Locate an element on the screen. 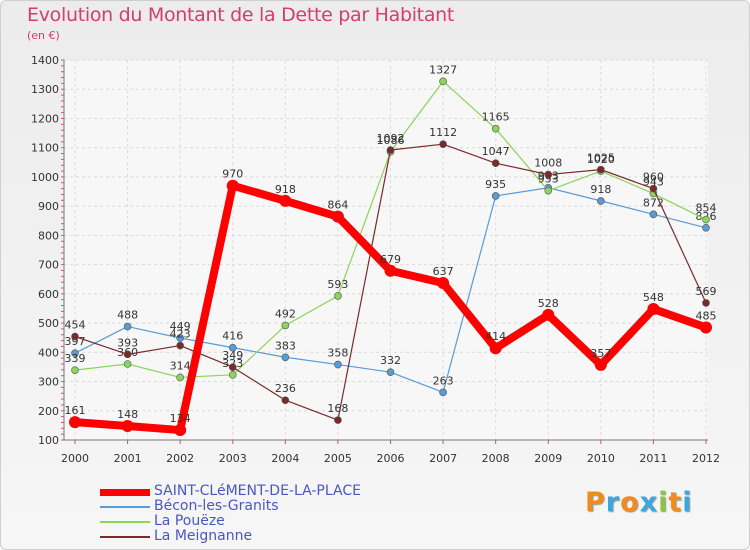  data-label: 1008 is located at coordinates (548, 163).